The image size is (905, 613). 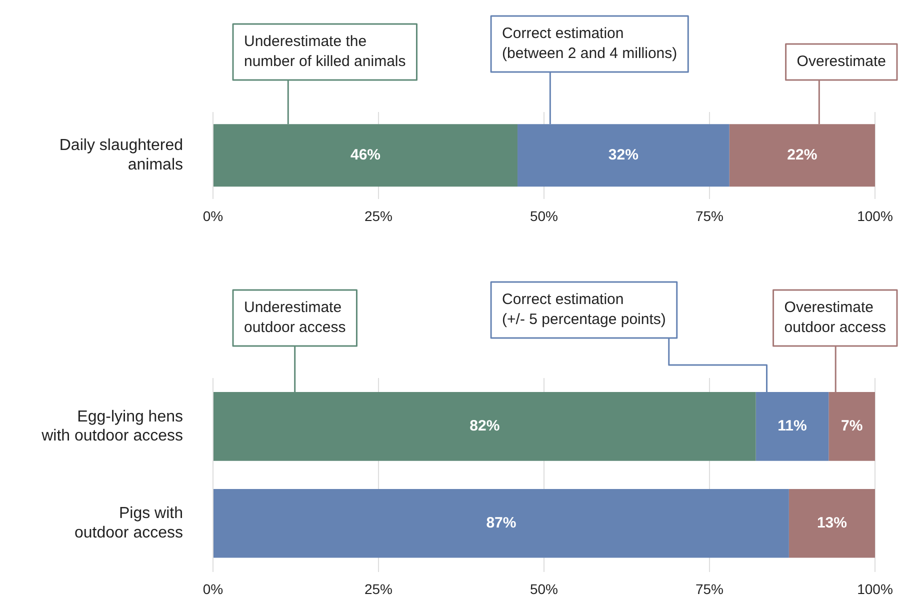 I want to click on text: Overestimate outdoor access, so click(x=835, y=317).